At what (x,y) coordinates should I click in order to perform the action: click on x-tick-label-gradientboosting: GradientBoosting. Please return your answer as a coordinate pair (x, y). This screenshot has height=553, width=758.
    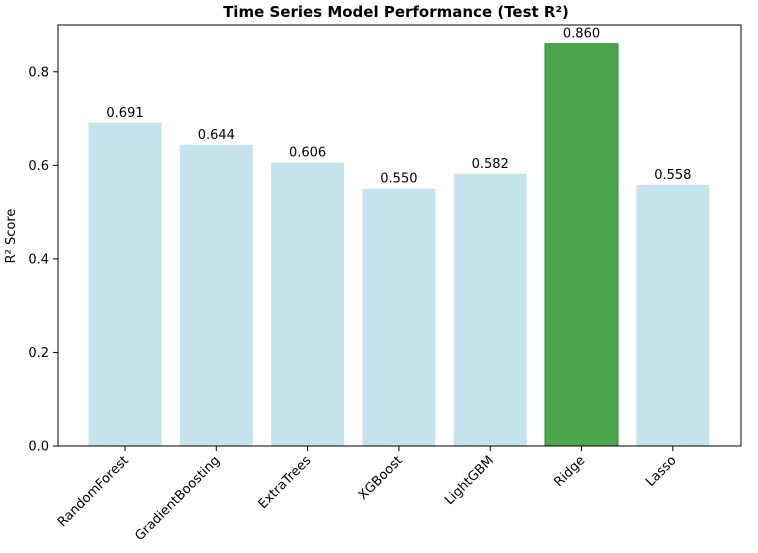
    Looking at the image, I should click on (177, 498).